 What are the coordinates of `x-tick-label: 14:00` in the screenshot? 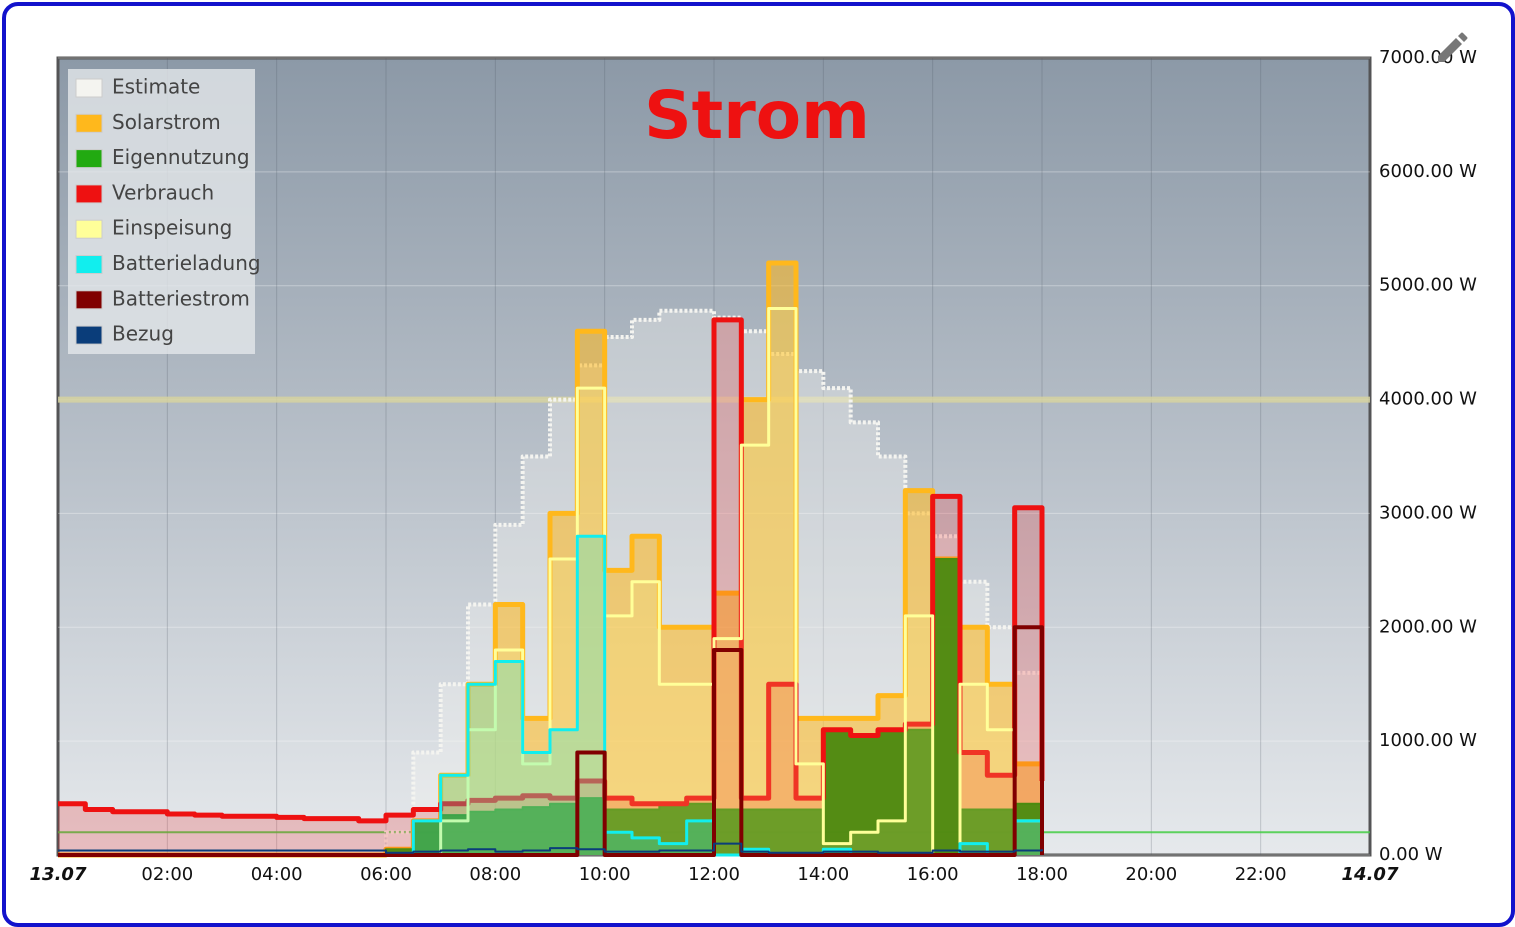 It's located at (823, 874).